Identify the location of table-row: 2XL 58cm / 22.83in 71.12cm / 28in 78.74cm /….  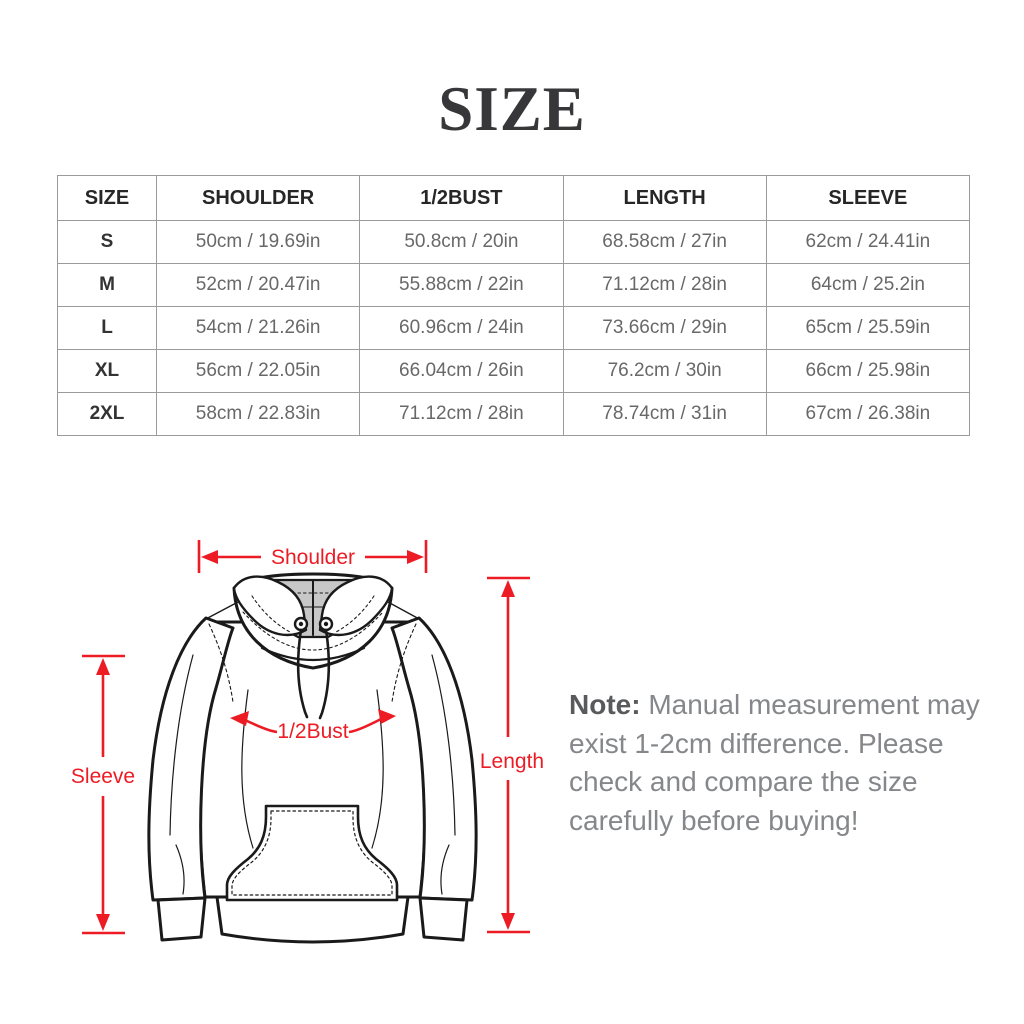
(514, 414).